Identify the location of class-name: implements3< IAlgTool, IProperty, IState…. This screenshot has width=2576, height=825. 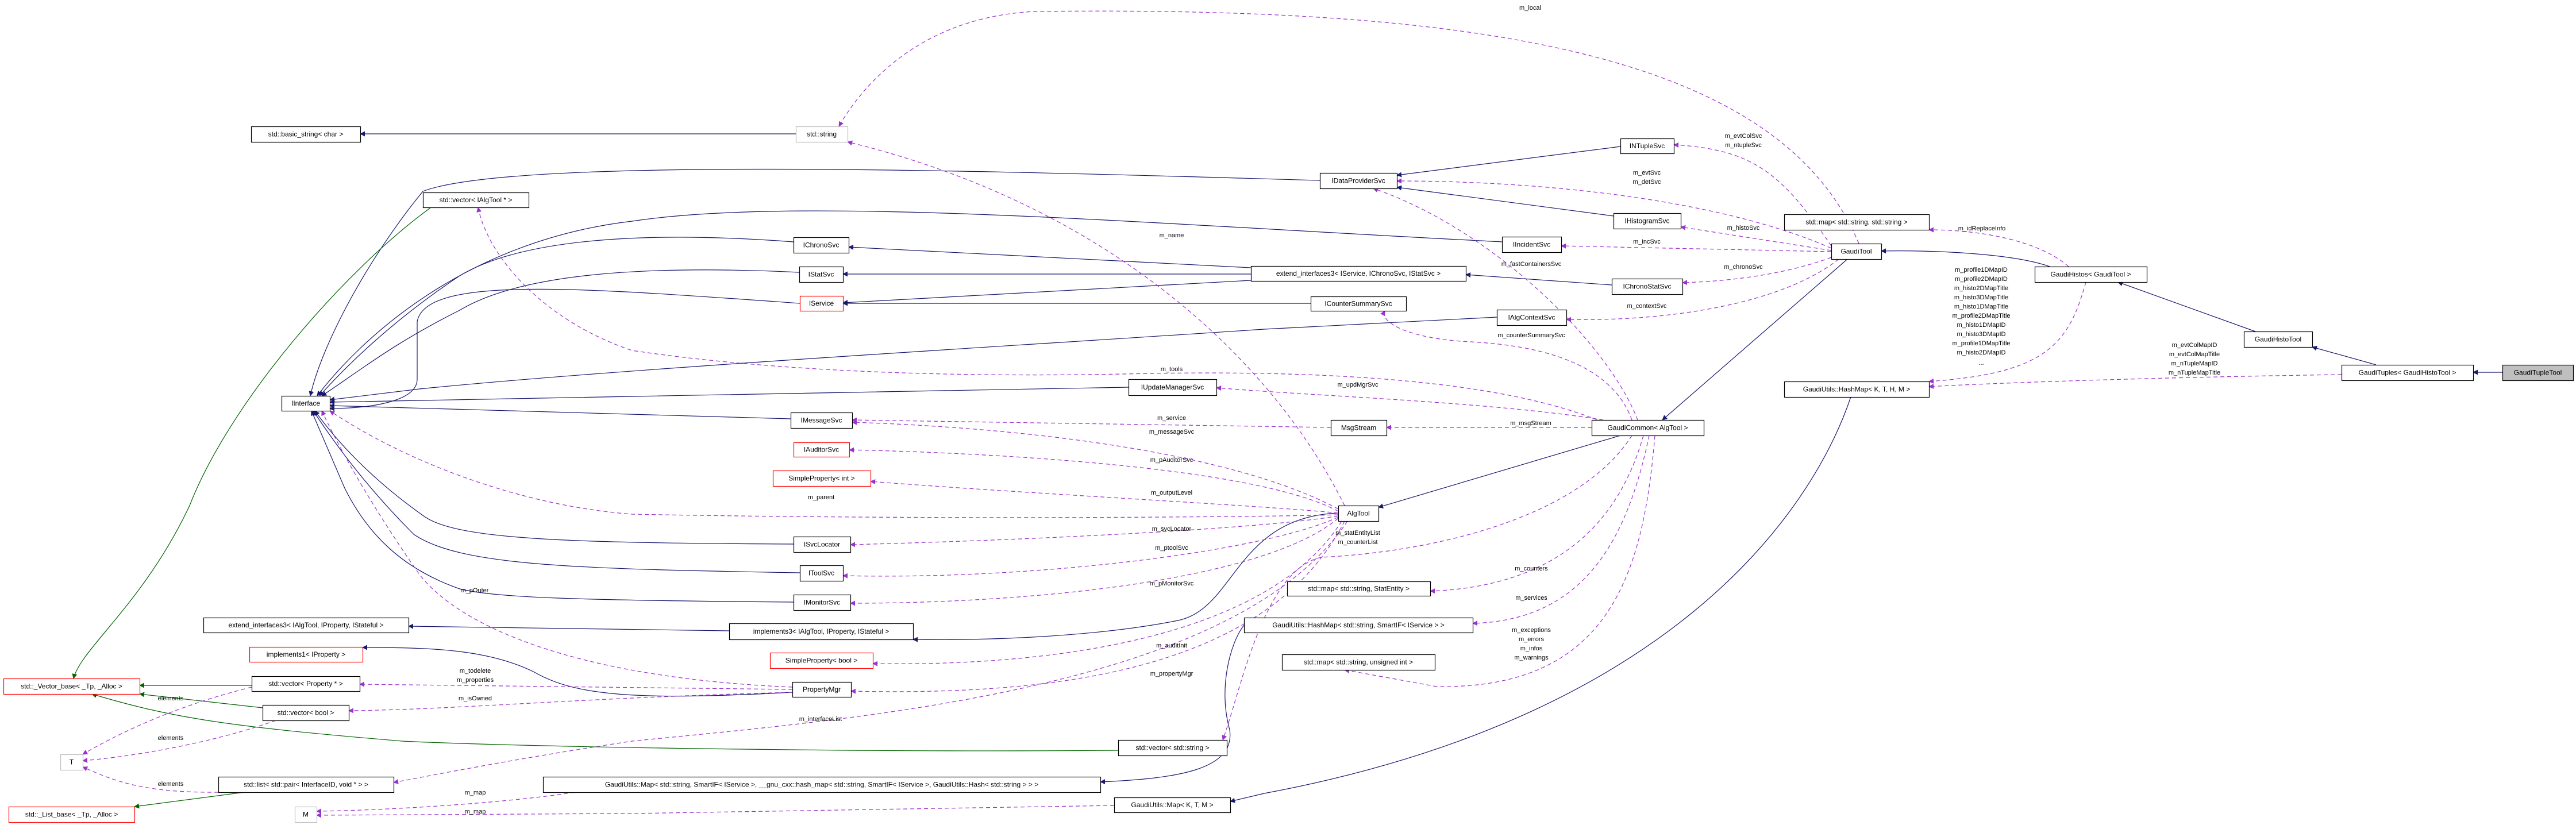
(821, 631).